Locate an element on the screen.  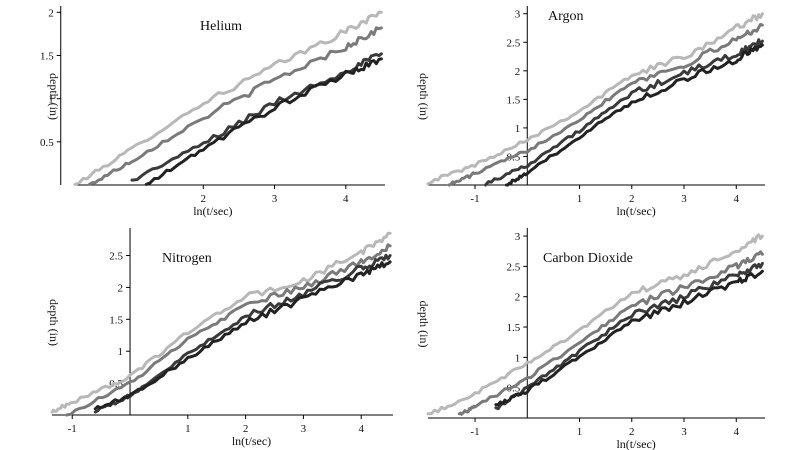
panel-title: Carbon Dioxide is located at coordinates (588, 258).